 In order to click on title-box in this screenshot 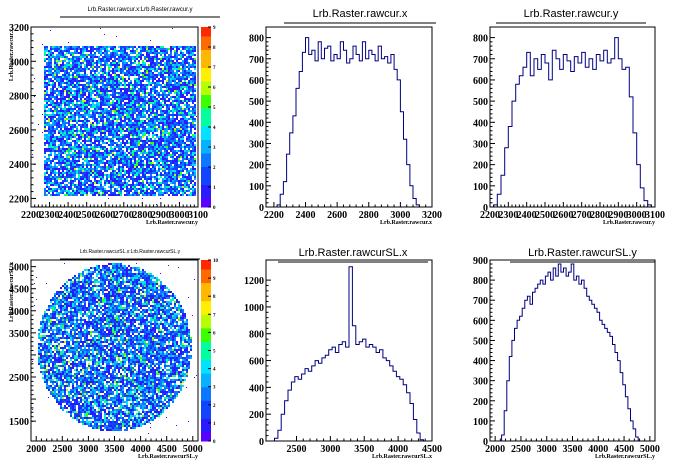, I will do `click(571, 13)`.